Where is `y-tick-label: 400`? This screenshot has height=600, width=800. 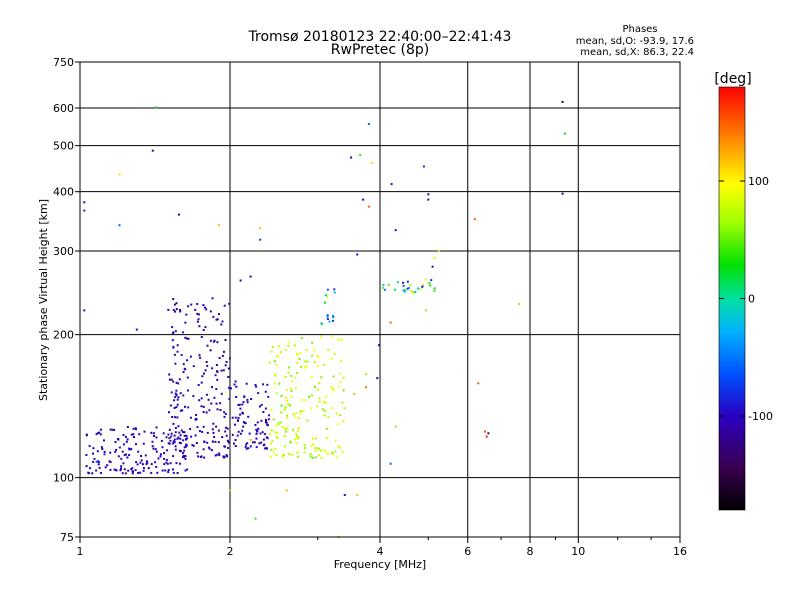 y-tick-label: 400 is located at coordinates (63, 192).